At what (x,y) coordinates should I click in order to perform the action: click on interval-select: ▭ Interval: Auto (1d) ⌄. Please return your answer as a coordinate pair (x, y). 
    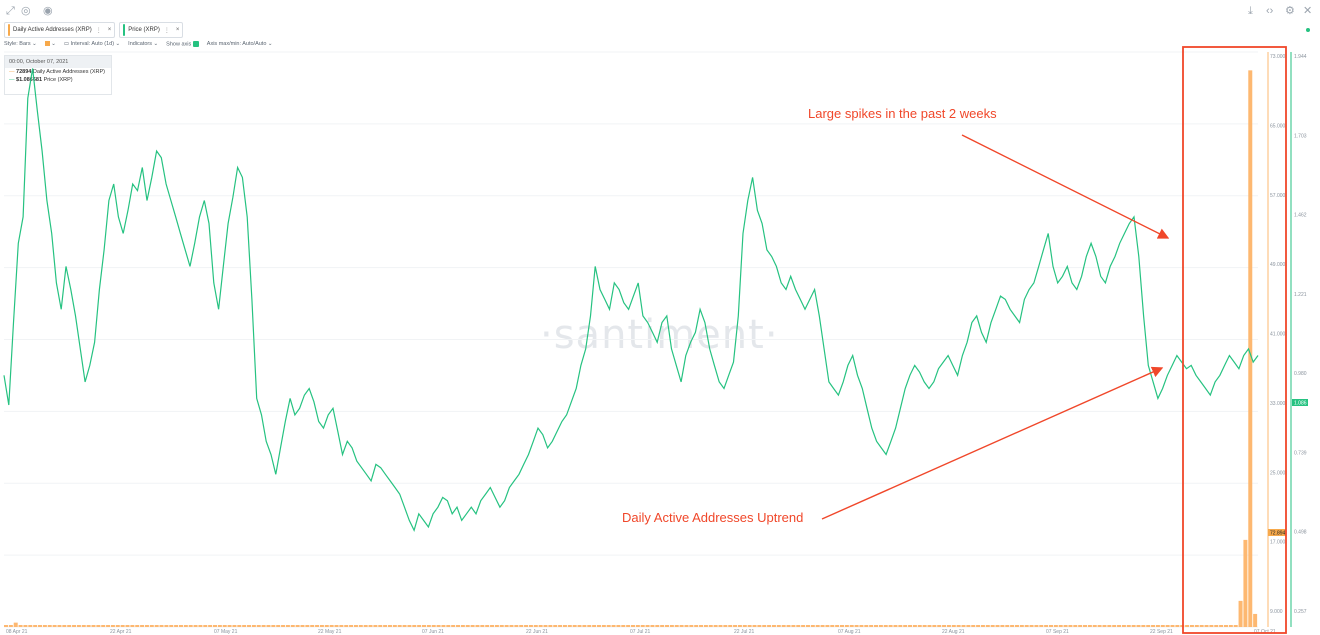
    Looking at the image, I should click on (92, 44).